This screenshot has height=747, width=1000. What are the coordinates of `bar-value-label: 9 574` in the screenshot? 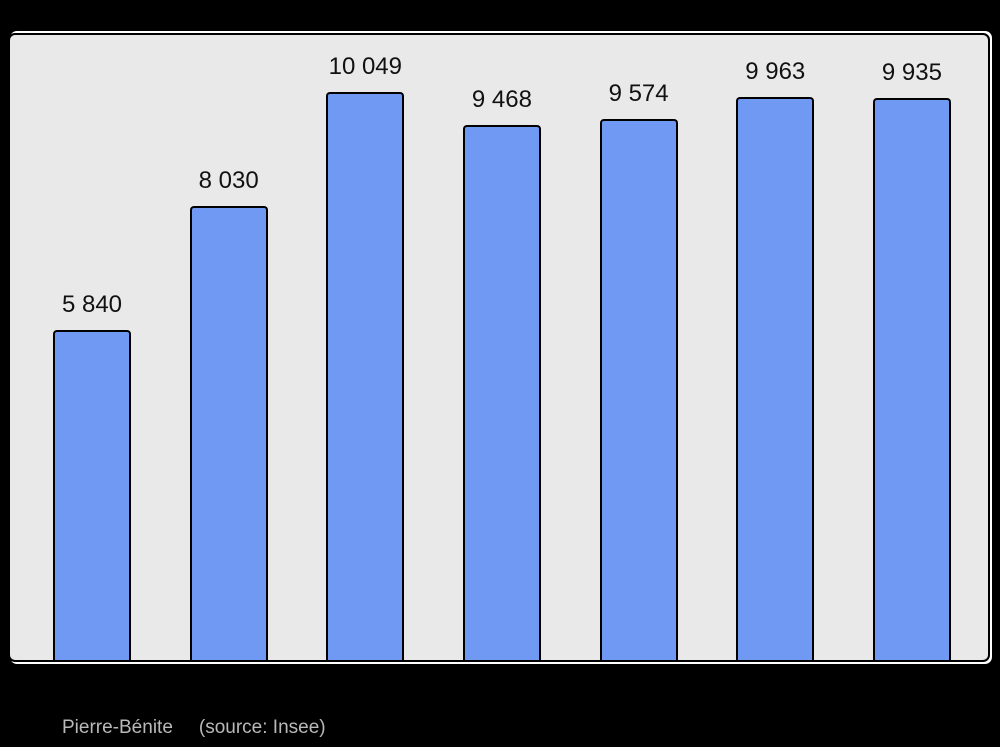 It's located at (638, 93).